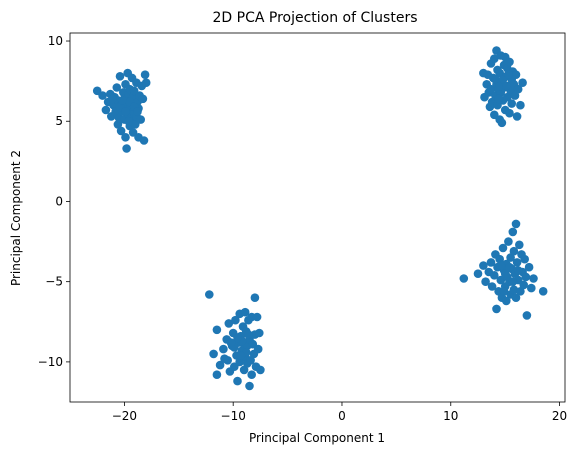 The image size is (576, 455). I want to click on y-tick-label: −5, so click(54, 282).